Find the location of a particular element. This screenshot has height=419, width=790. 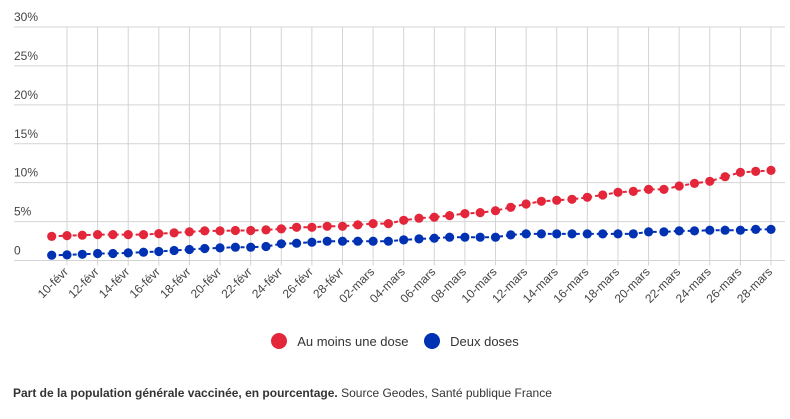

legend-item-two-doses: Deux doses is located at coordinates (471, 341).